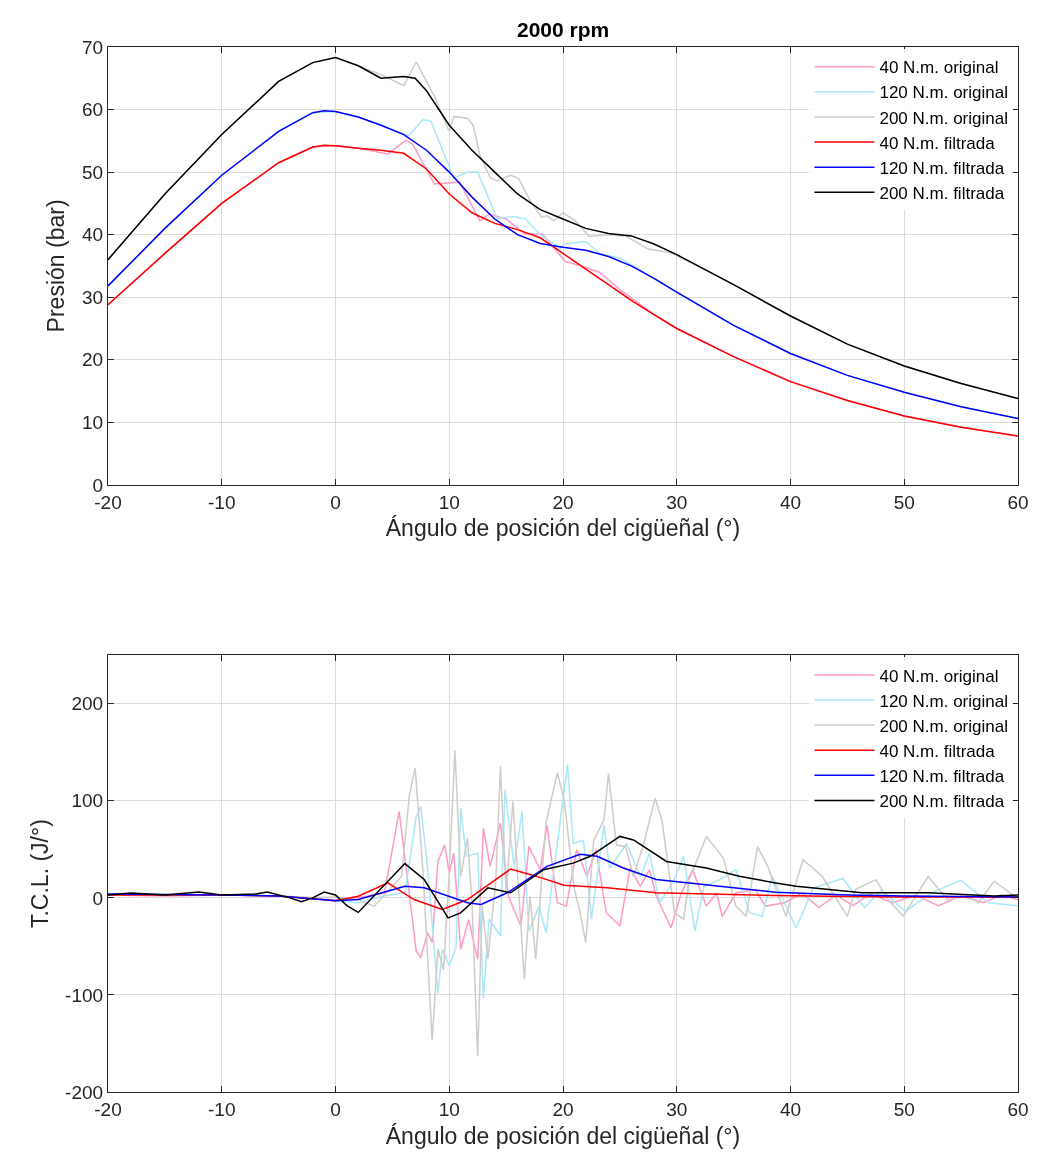 This screenshot has width=1041, height=1174. What do you see at coordinates (87, 801) in the screenshot?
I see `y-tick-label: 100` at bounding box center [87, 801].